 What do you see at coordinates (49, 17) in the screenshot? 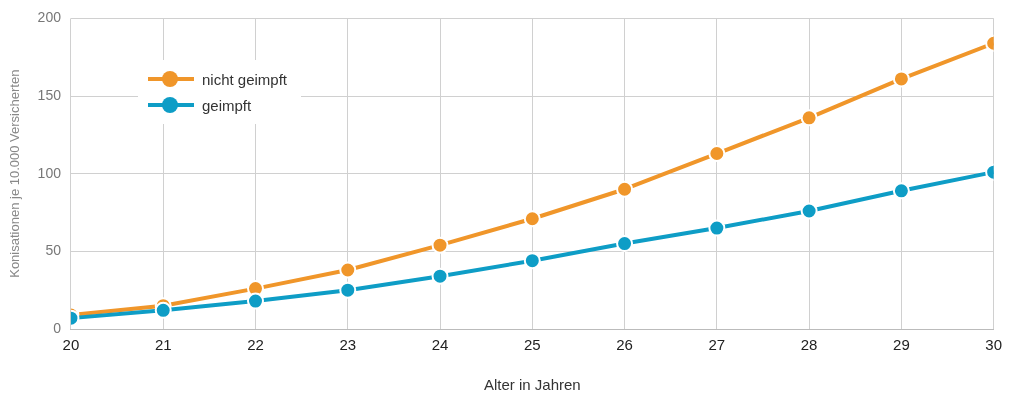
I see `y-tick-label: 200` at bounding box center [49, 17].